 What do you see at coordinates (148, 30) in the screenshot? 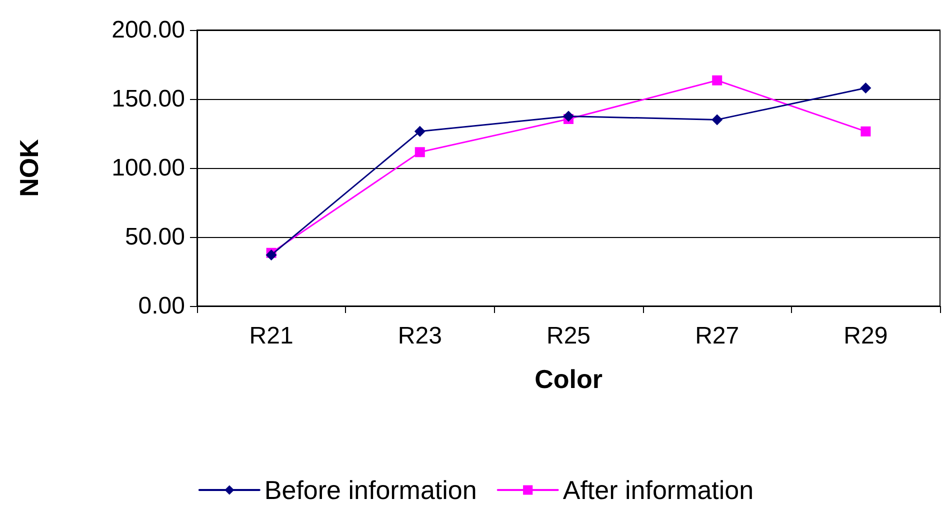
I see `y-tick-label: 200.00` at bounding box center [148, 30].